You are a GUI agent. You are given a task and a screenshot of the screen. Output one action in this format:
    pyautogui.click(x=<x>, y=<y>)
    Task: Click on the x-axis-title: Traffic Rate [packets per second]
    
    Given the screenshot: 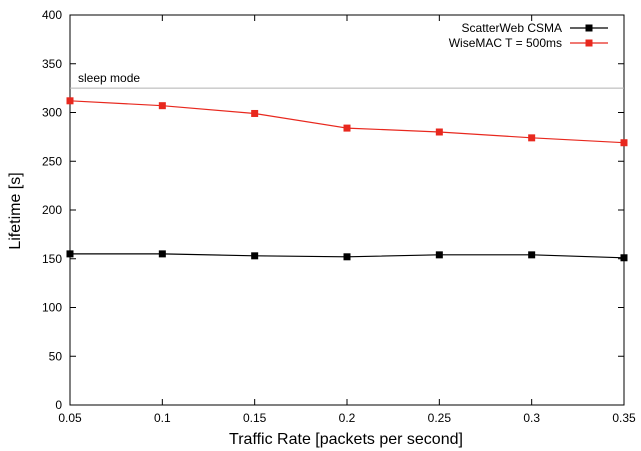 What is the action you would take?
    pyautogui.click(x=346, y=439)
    